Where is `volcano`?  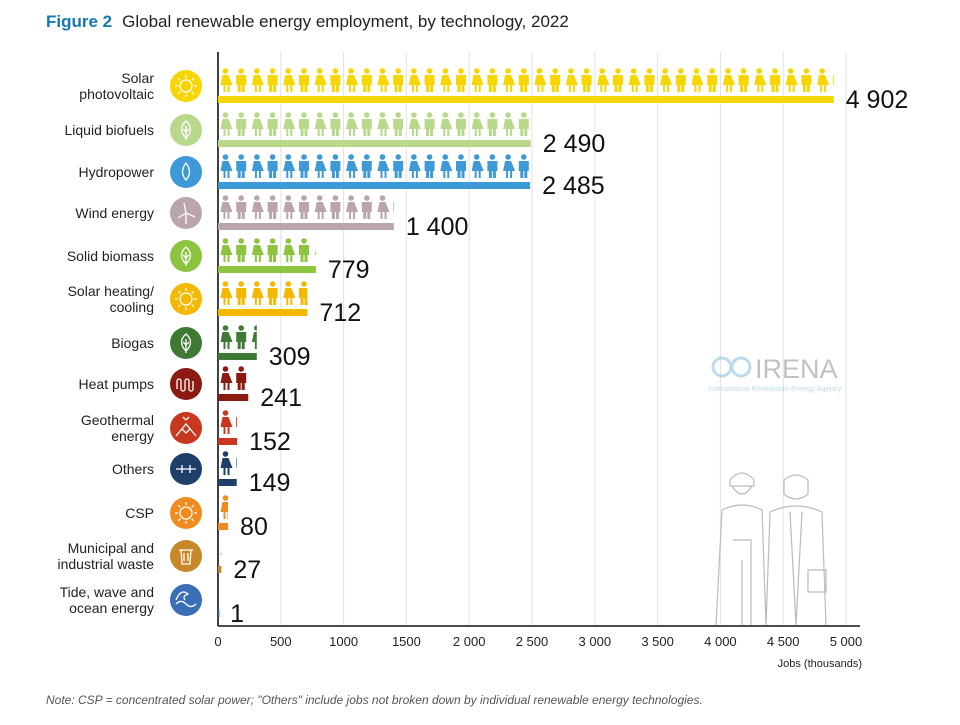
volcano is located at coordinates (186, 426).